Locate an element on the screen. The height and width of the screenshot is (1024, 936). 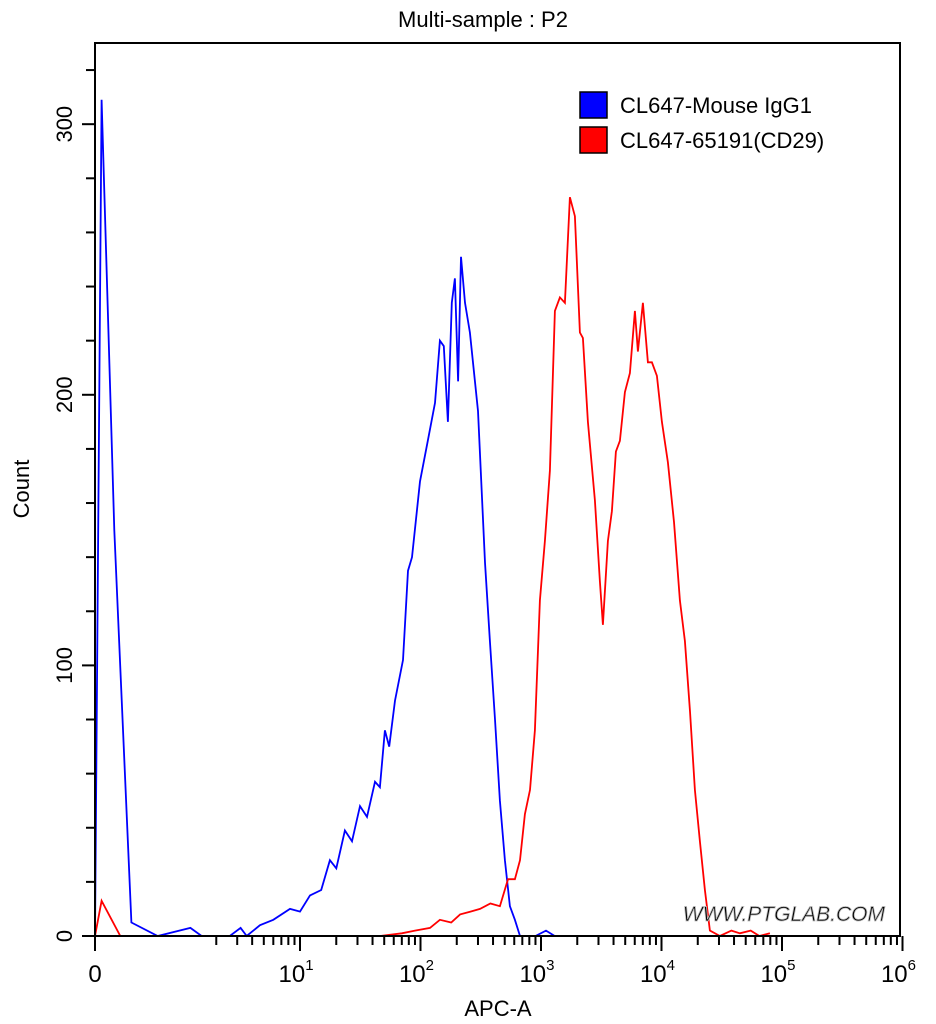
x-tick-label: 0 is located at coordinates (94, 974).